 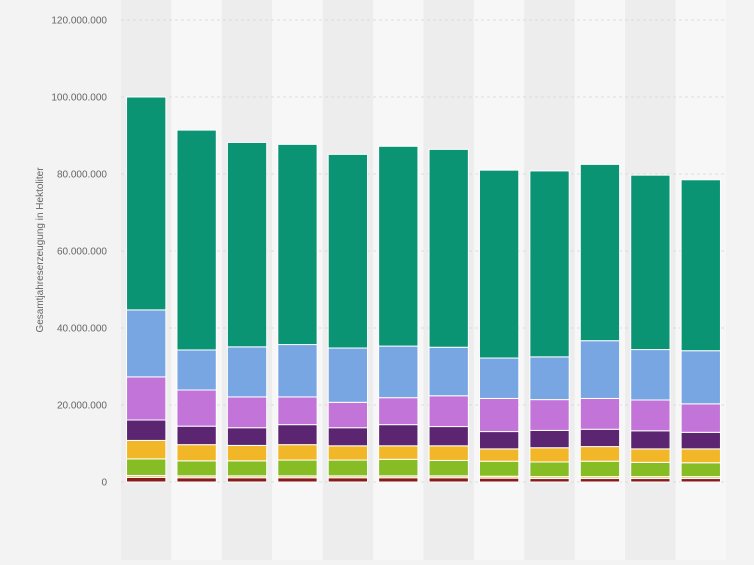 What do you see at coordinates (104, 483) in the screenshot?
I see `y-tick-label: 0` at bounding box center [104, 483].